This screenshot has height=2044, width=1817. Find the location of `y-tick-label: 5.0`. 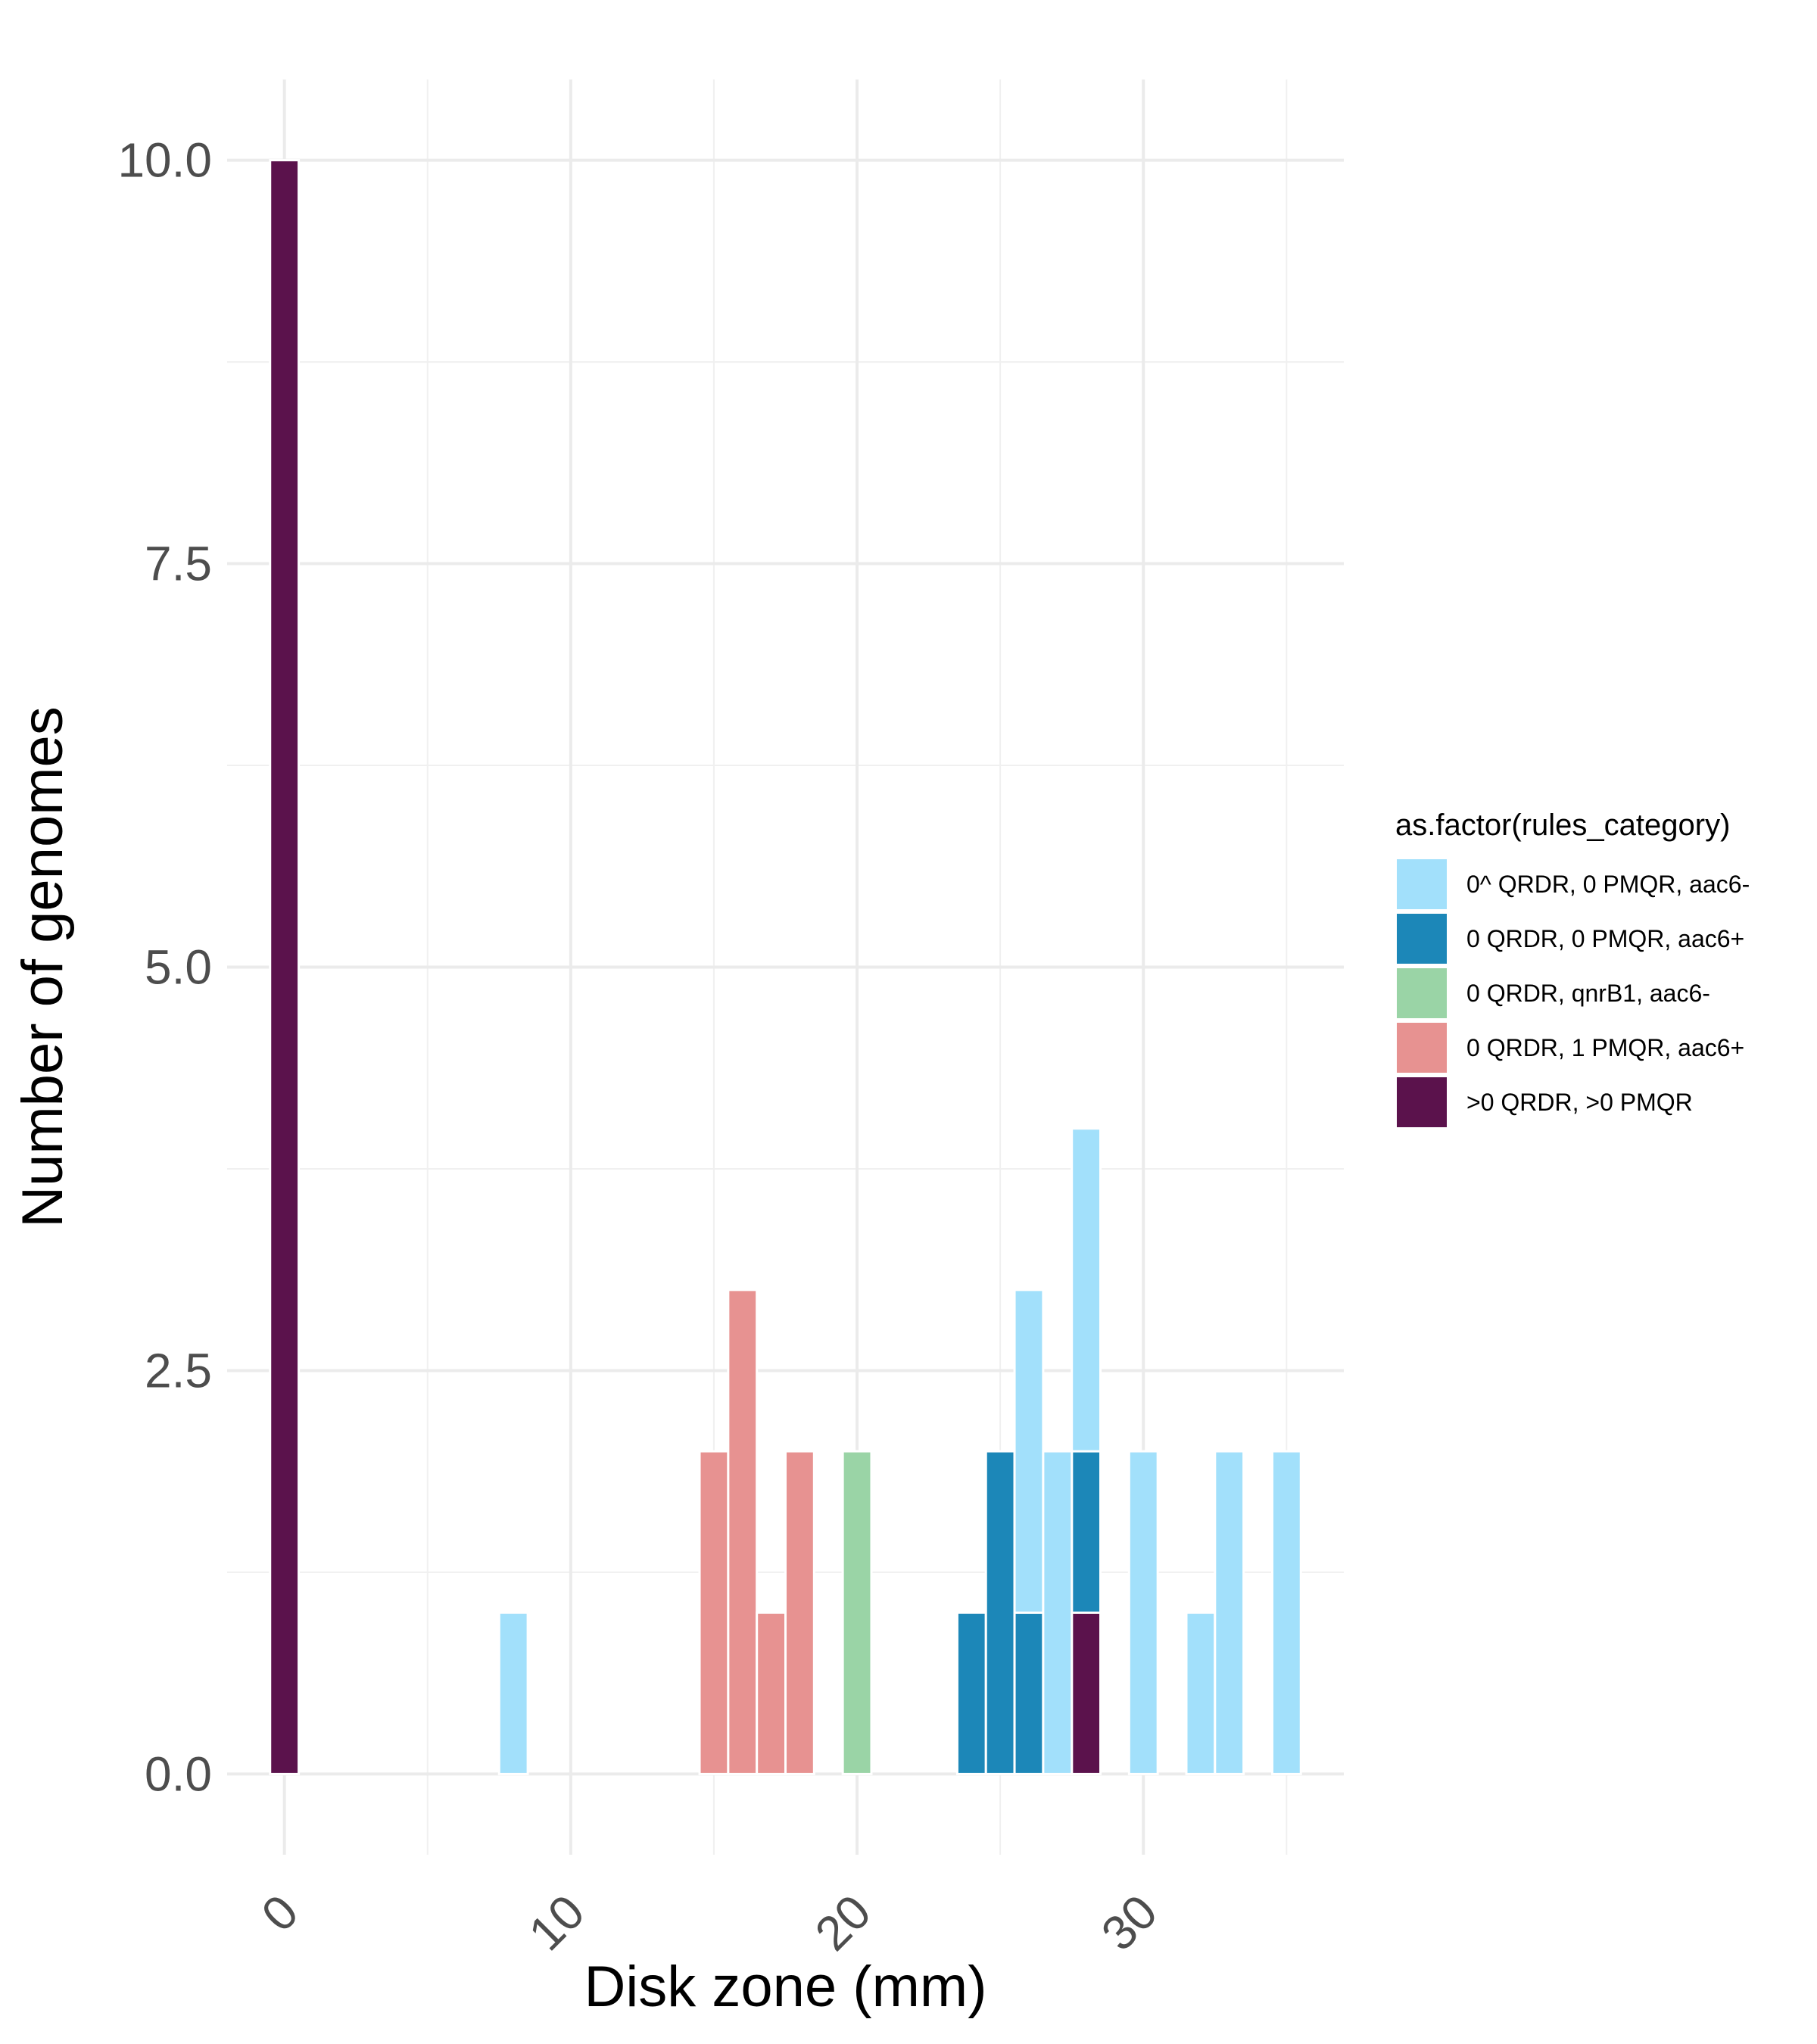

y-tick-label: 5.0 is located at coordinates (178, 967).